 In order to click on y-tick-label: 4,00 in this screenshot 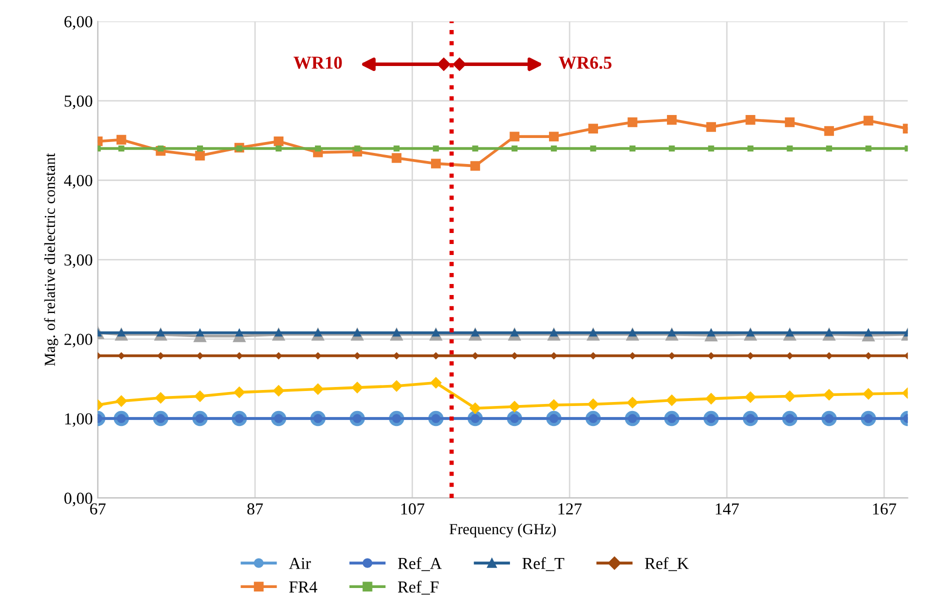, I will do `click(78, 181)`.